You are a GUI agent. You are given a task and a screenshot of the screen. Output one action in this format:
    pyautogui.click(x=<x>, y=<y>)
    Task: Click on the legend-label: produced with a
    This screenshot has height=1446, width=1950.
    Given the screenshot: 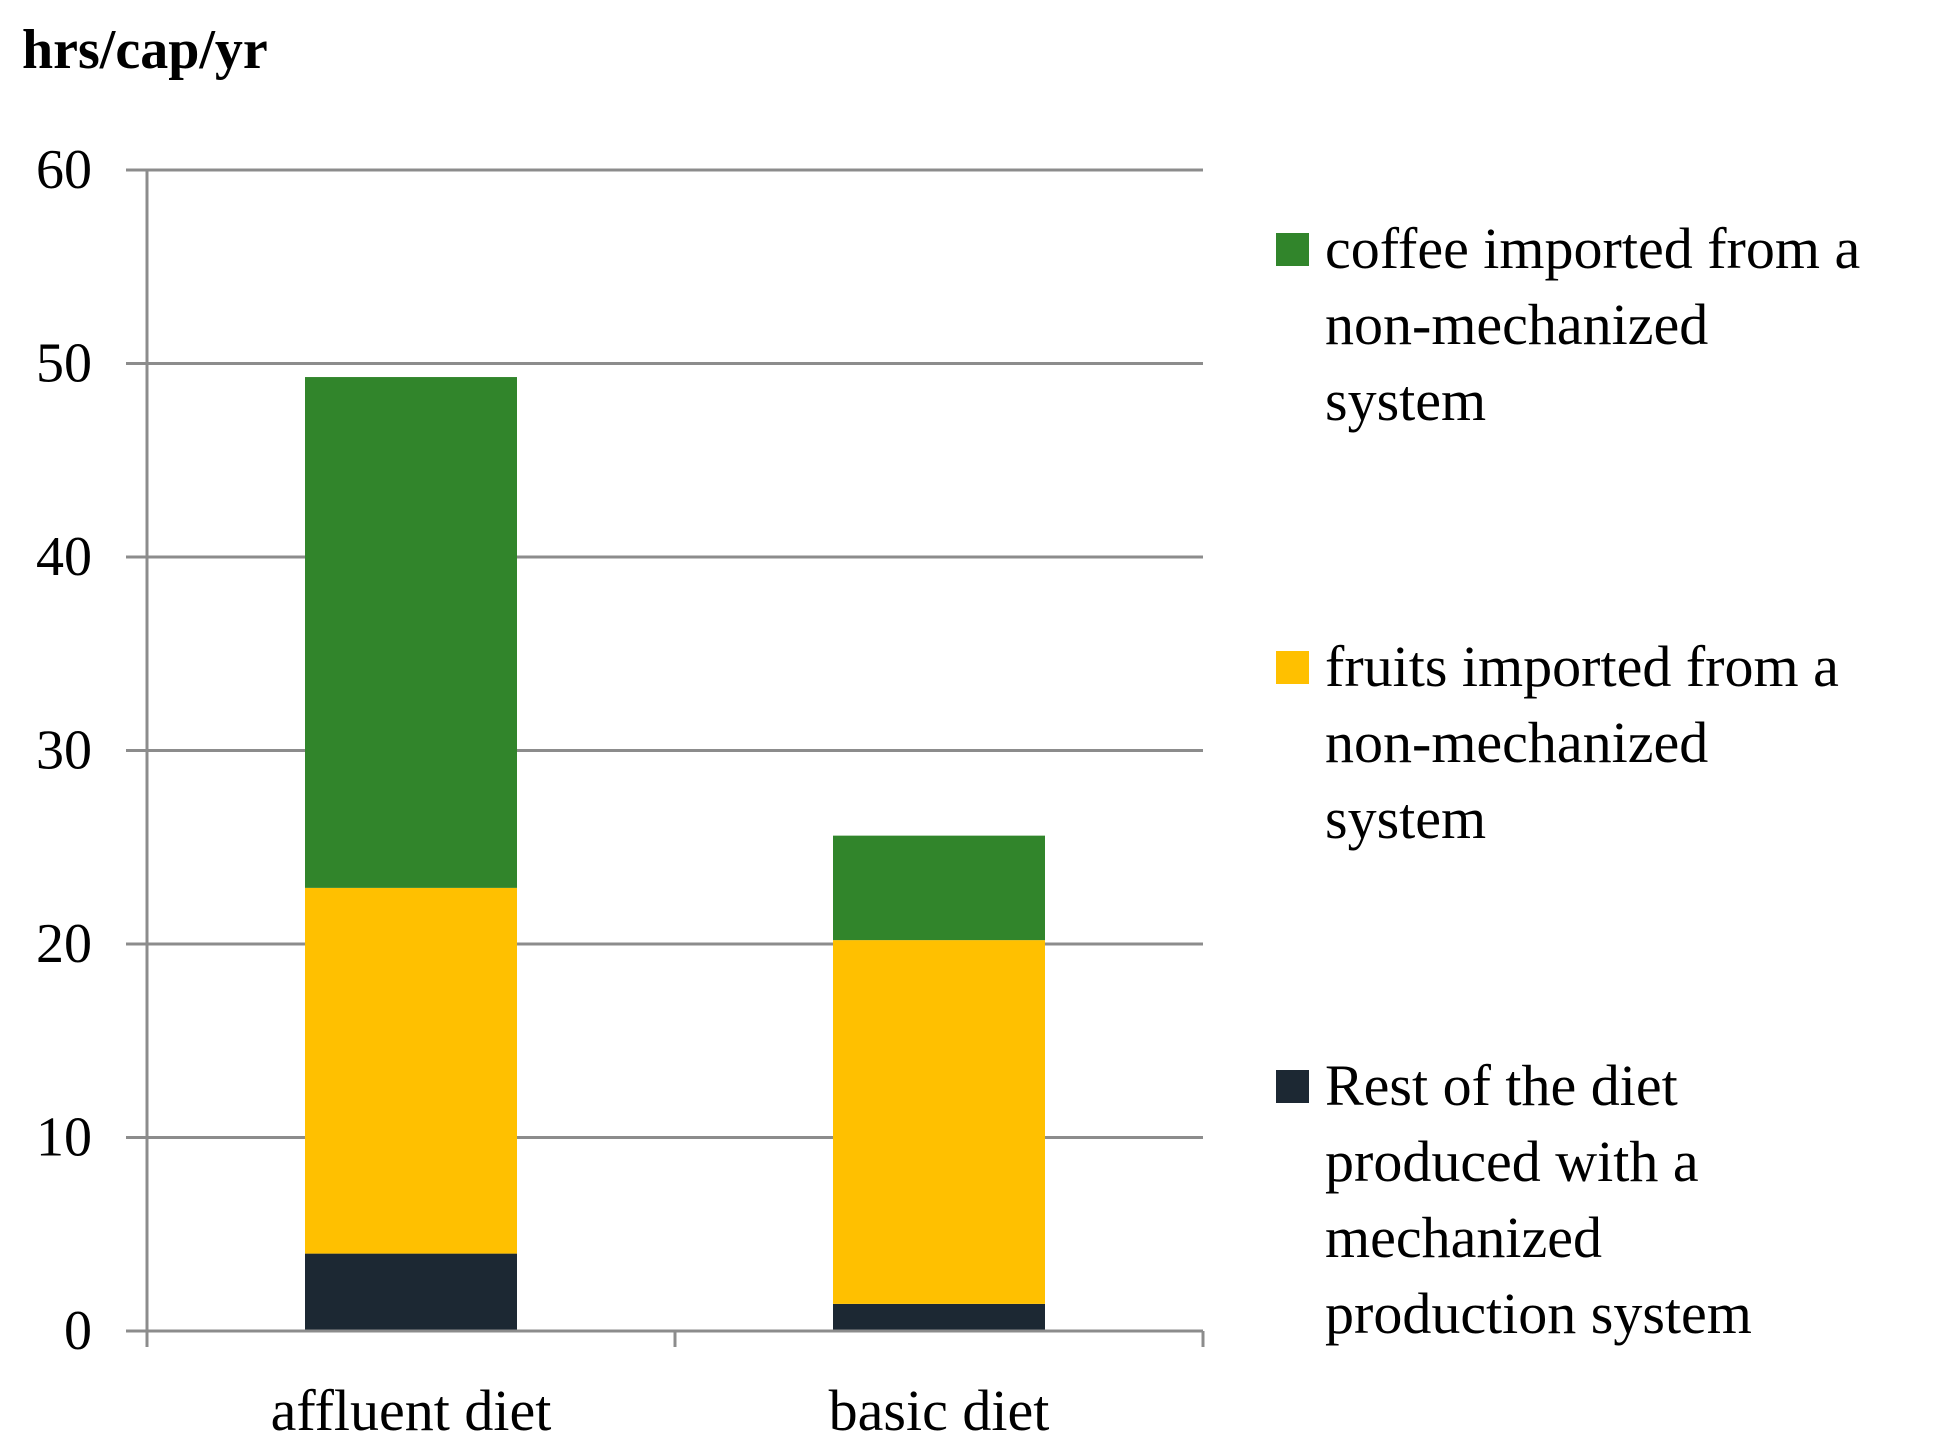 What is the action you would take?
    pyautogui.click(x=1512, y=1161)
    